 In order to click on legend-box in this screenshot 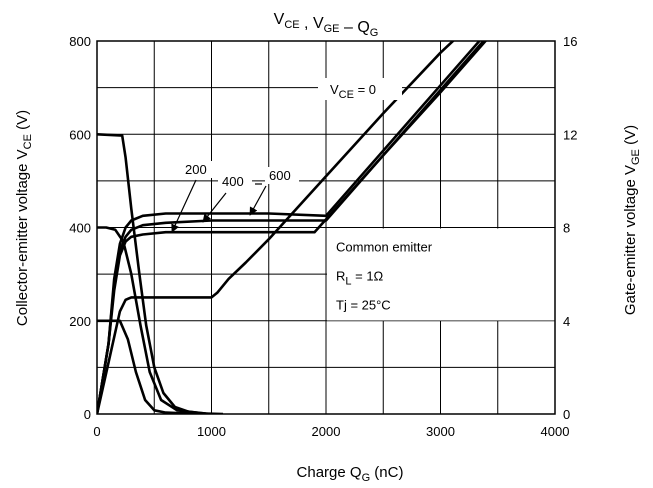, I will do `click(442, 274)`.